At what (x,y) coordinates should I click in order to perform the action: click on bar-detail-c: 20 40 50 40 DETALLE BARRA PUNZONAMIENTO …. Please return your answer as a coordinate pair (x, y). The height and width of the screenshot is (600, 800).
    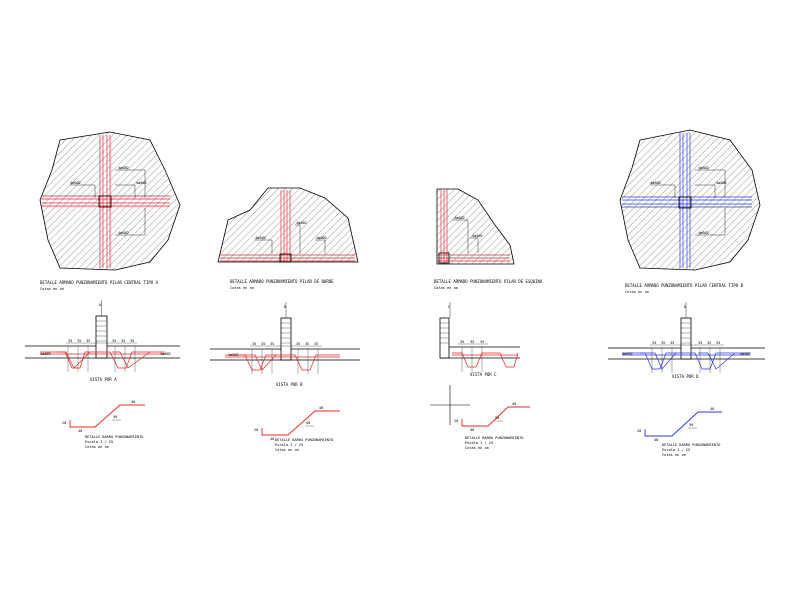
    Looking at the image, I should click on (480, 417).